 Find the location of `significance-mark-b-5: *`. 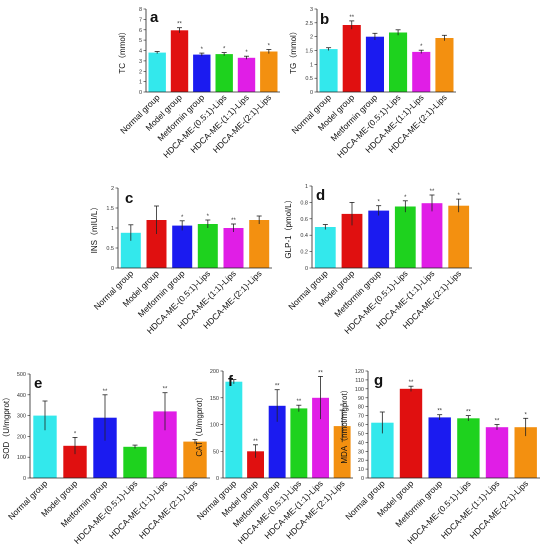

significance-mark-b-5: * is located at coordinates (421, 47).